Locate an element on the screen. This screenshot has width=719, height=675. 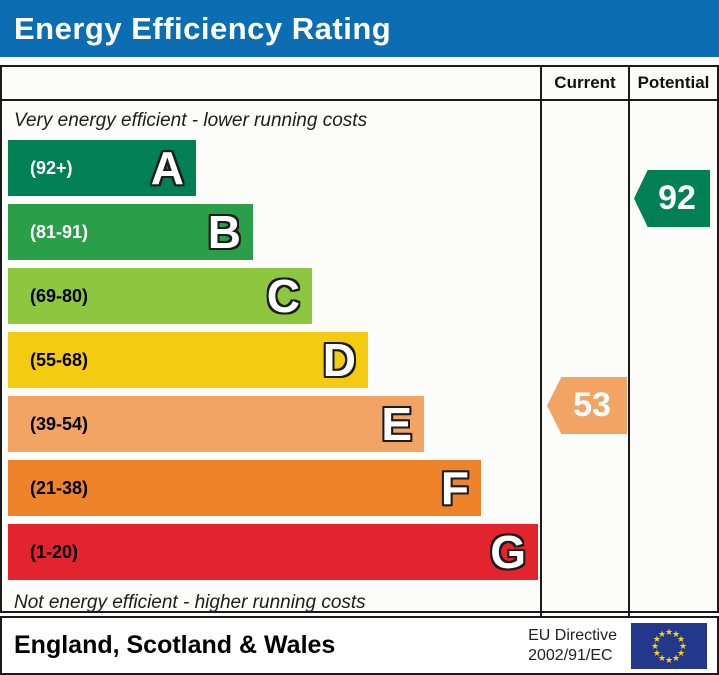
band-range-label: (39-54) is located at coordinates (59, 423).